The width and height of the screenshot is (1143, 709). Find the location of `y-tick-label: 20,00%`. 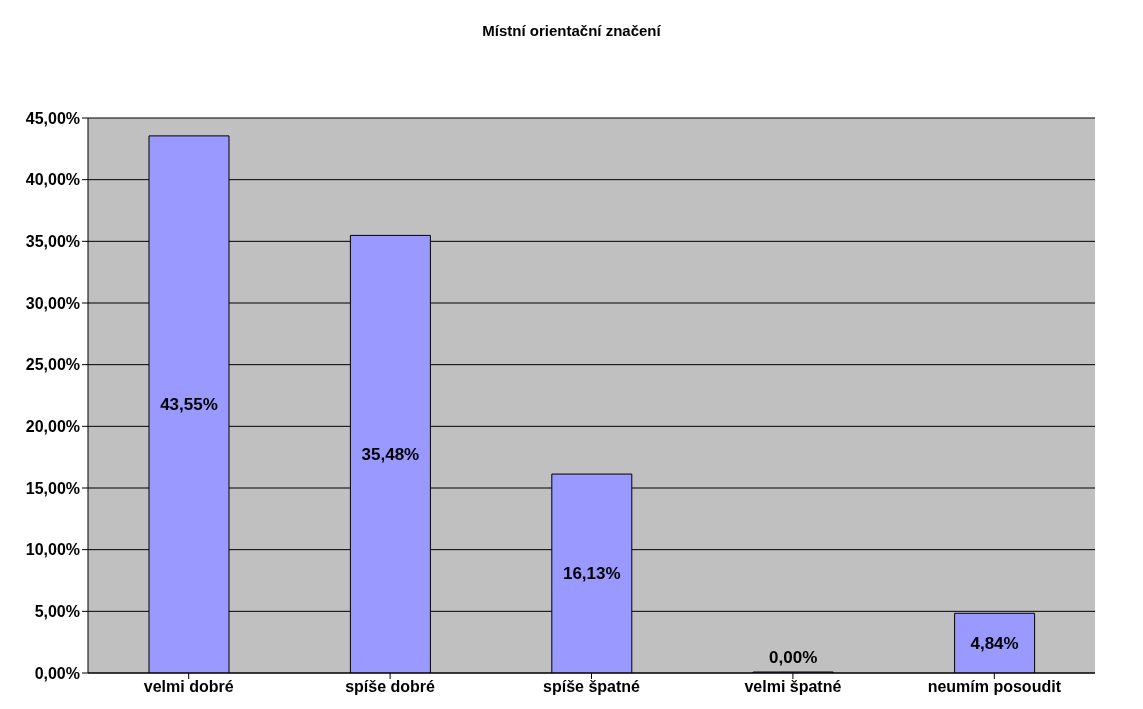

y-tick-label: 20,00% is located at coordinates (52, 427).